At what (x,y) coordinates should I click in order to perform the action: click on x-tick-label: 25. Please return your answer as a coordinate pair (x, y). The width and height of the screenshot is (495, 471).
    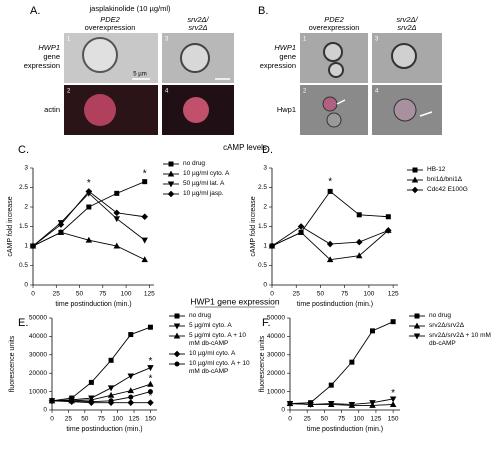
    Looking at the image, I should click on (308, 419).